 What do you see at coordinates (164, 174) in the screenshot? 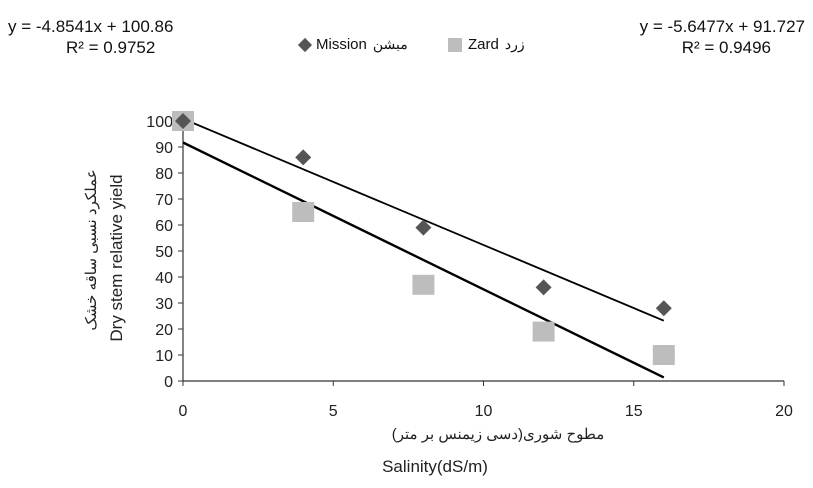
I see `y-tick-label: 80` at bounding box center [164, 174].